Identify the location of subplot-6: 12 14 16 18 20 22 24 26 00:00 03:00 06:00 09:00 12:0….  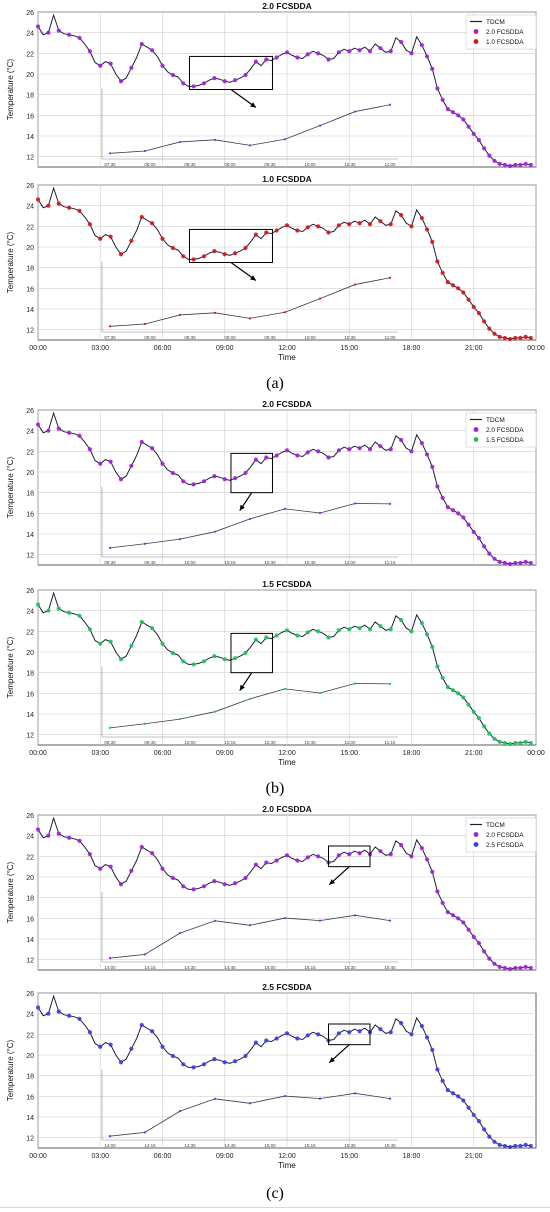
(271, 1076).